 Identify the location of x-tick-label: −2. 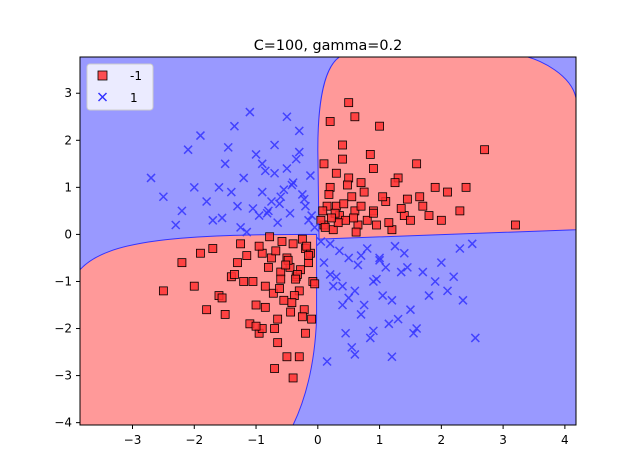
(194, 440).